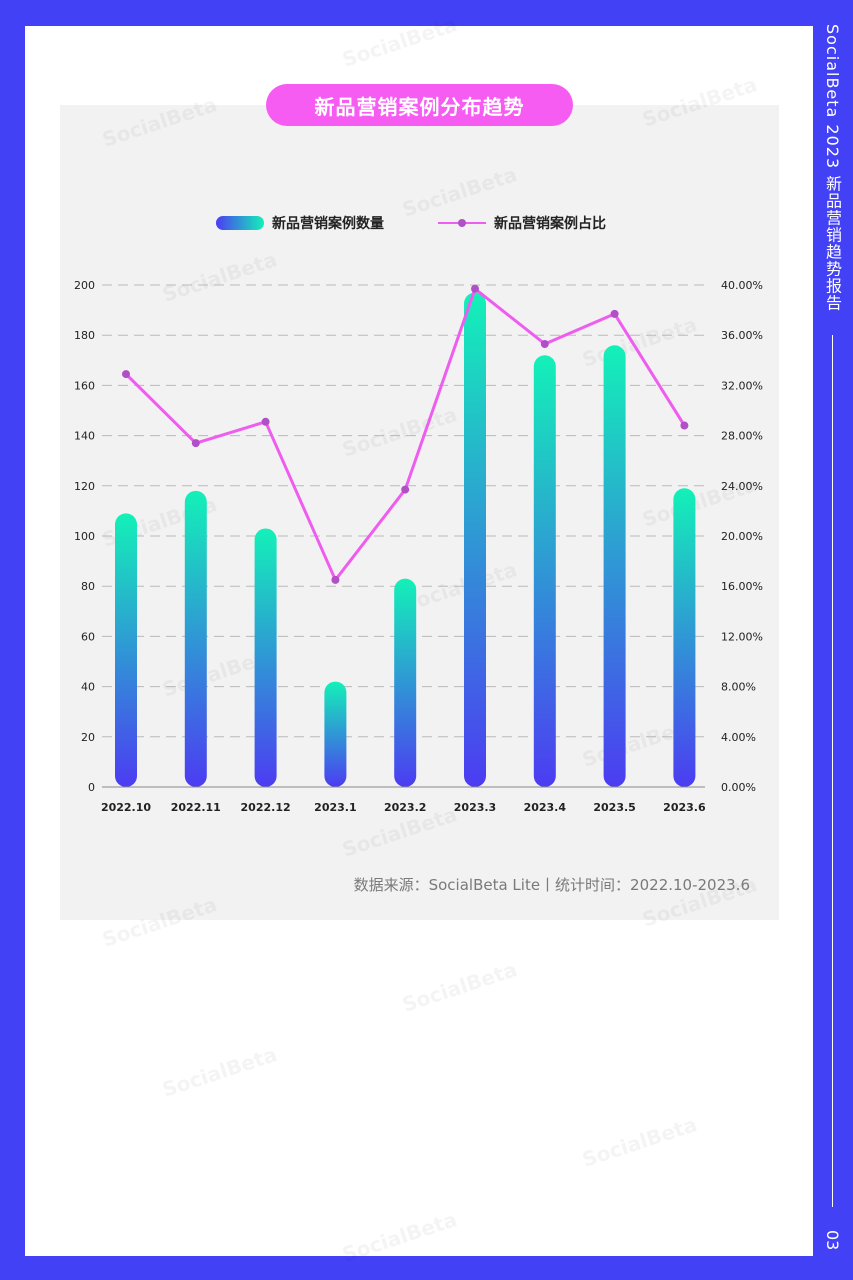  What do you see at coordinates (84, 285) in the screenshot?
I see `y-left-tick-label: 200` at bounding box center [84, 285].